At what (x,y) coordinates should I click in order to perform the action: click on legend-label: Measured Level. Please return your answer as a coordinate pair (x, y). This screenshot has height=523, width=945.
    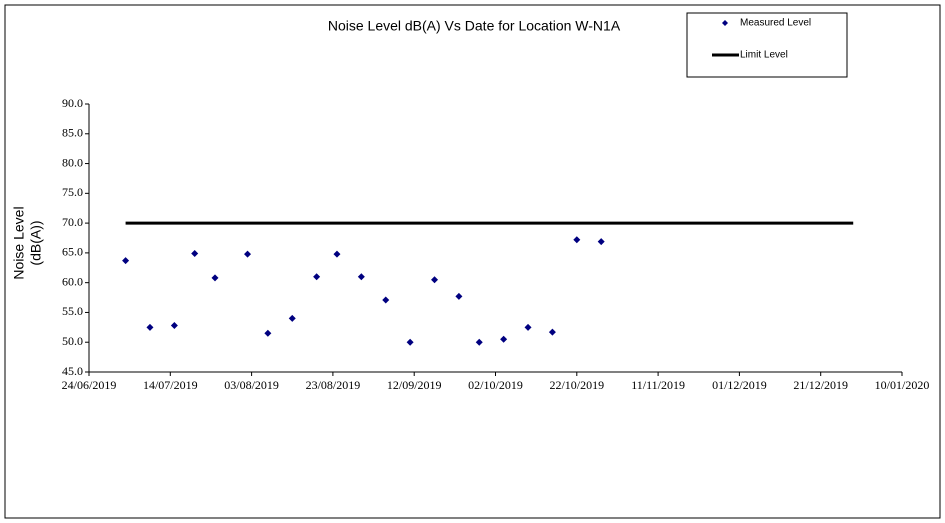
    Looking at the image, I should click on (775, 23).